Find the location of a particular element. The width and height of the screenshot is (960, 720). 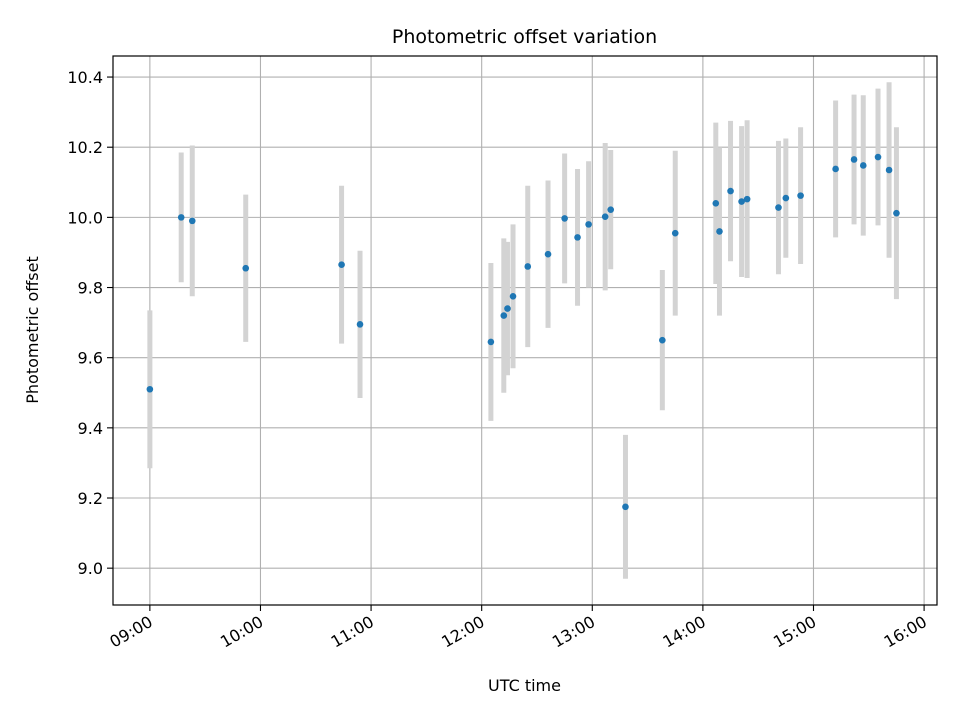

y-tick-label: 9.2 is located at coordinates (90, 498).